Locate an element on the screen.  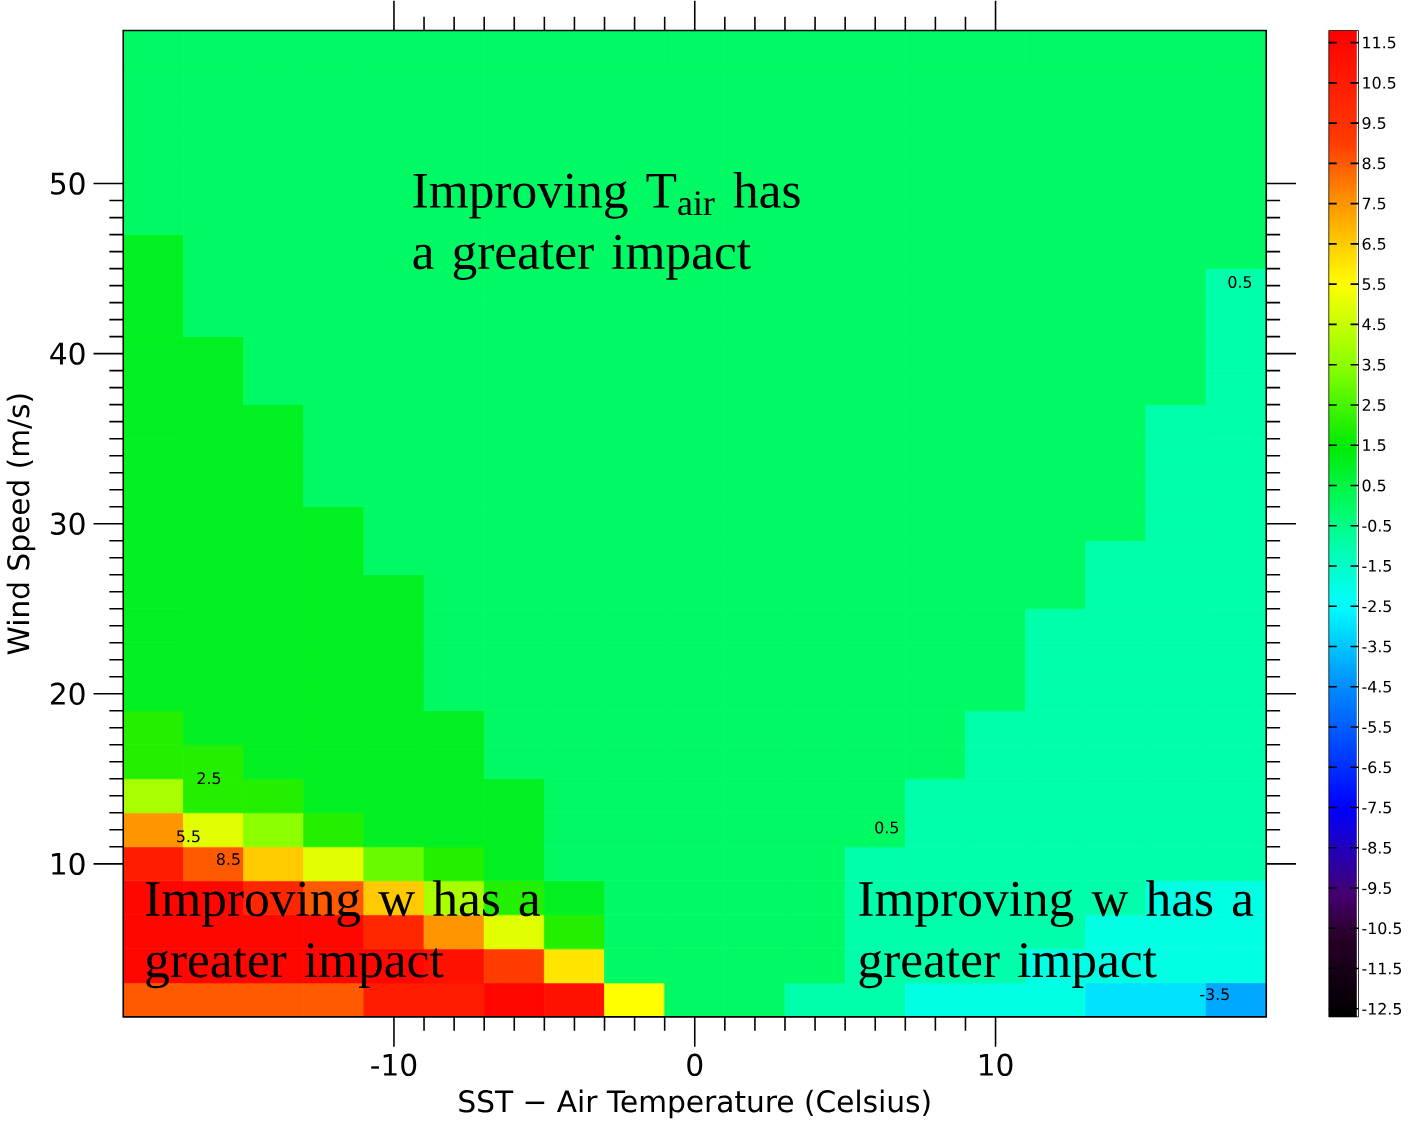
color-bar-label: 8.5 is located at coordinates (1374, 163).